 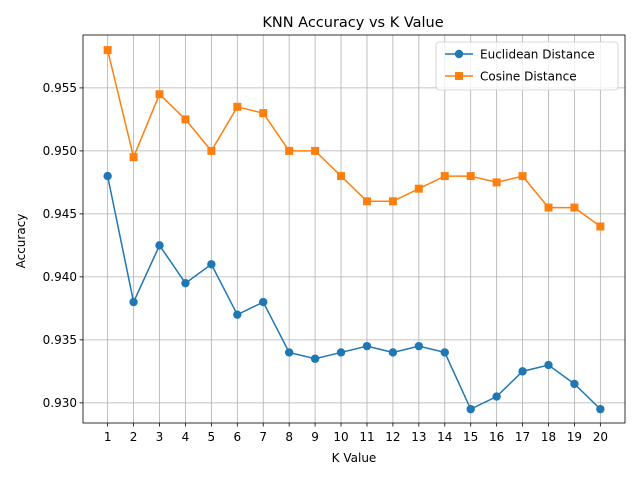 I want to click on legend-item: Euclidean Distance, so click(x=520, y=54).